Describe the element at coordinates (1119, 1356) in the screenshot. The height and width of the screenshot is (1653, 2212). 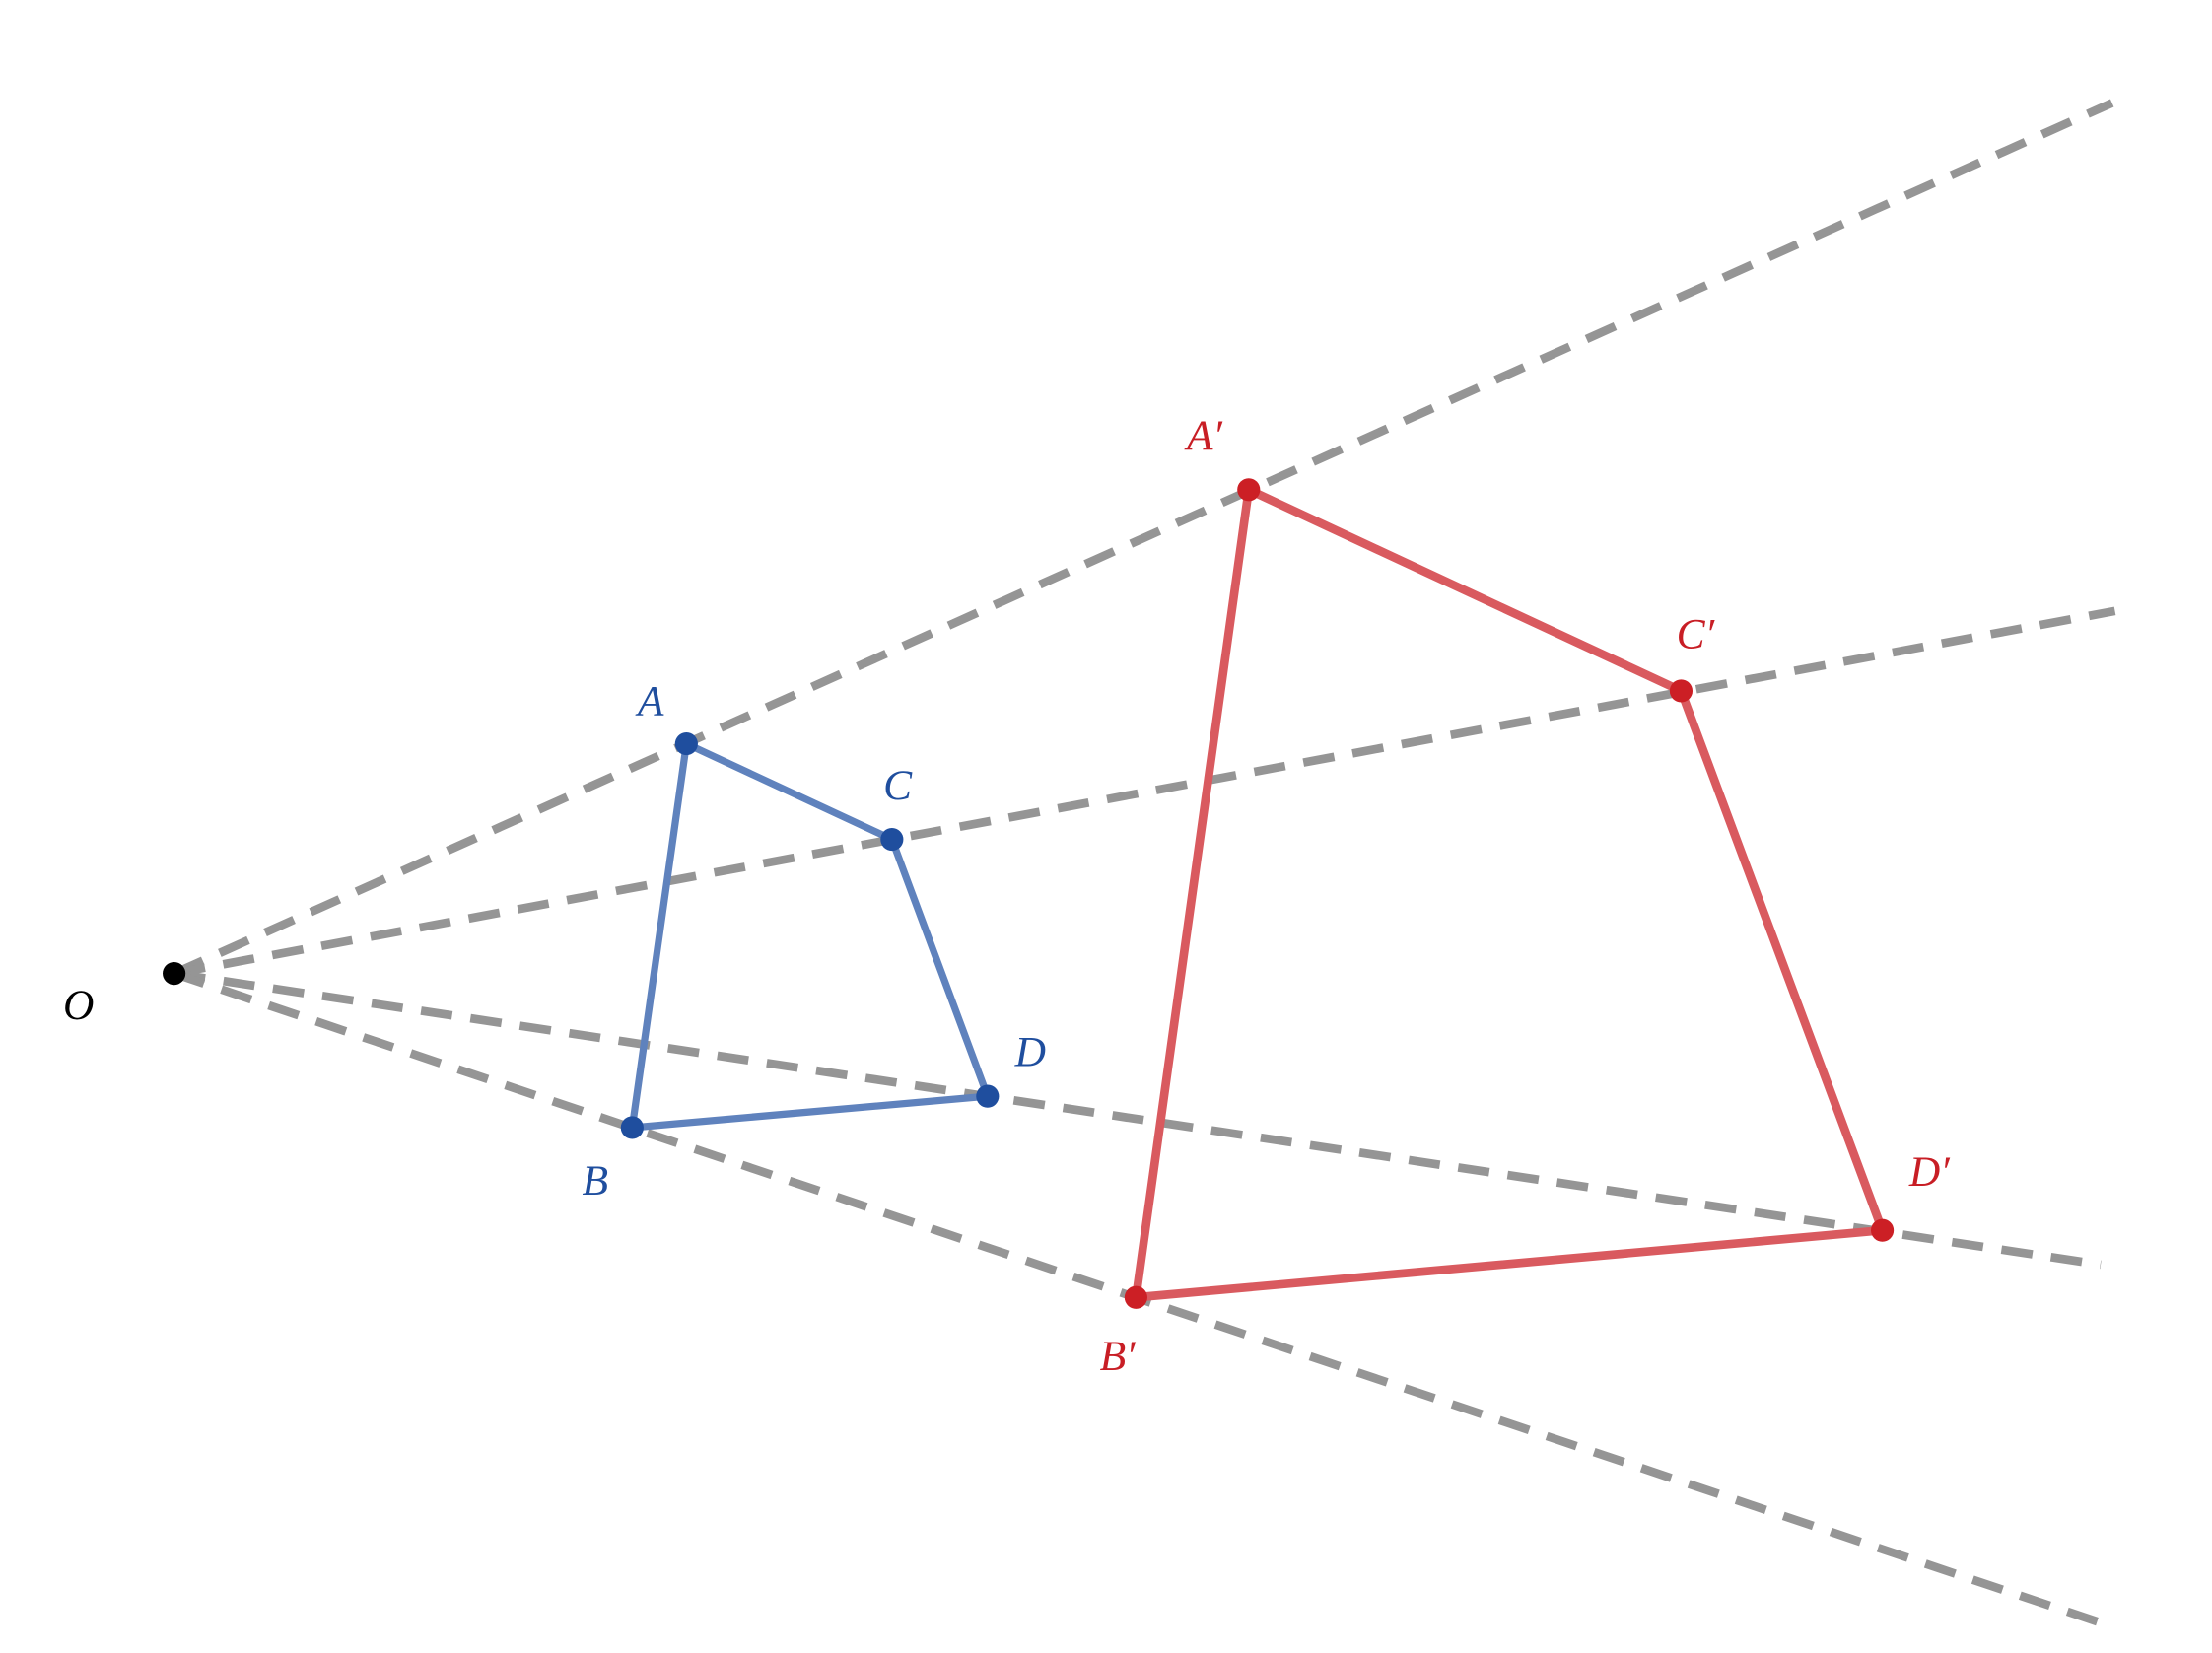
I see `point-label: B′` at that location.